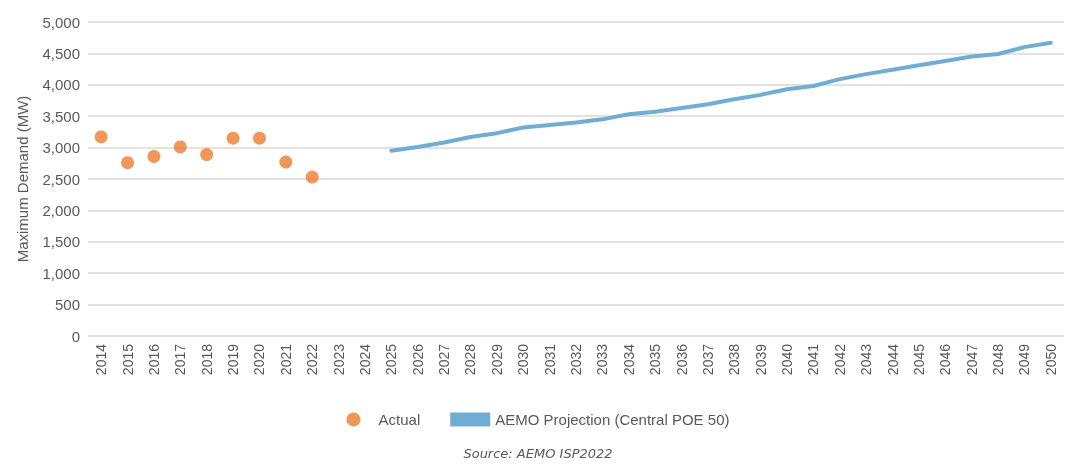 The width and height of the screenshot is (1076, 468). What do you see at coordinates (285, 359) in the screenshot?
I see `x-tick-label: 2021` at bounding box center [285, 359].